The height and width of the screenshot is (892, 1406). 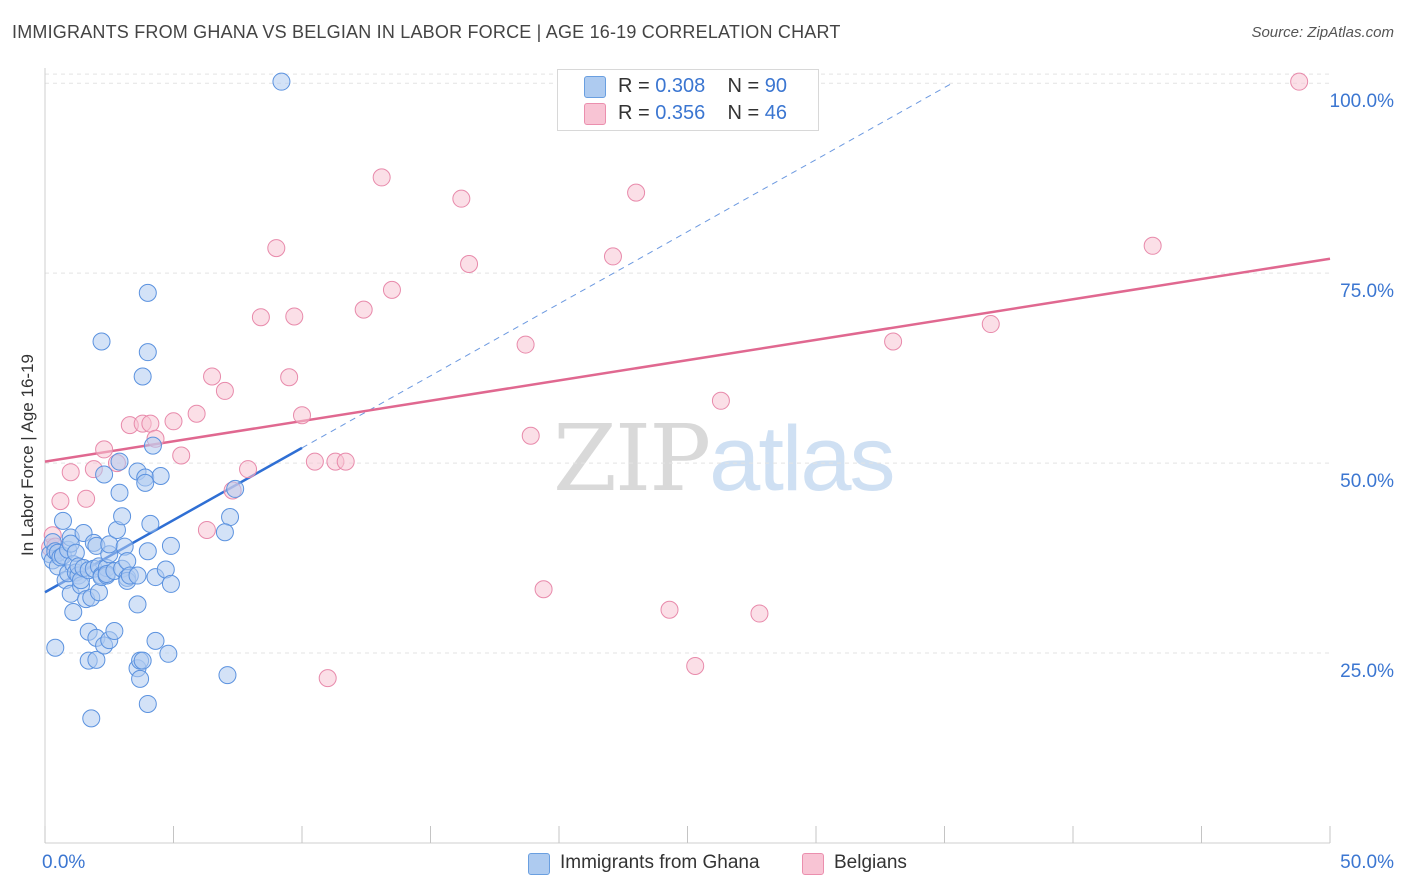 What do you see at coordinates (64, 862) in the screenshot?
I see `x-tick-label-min: 0.0%` at bounding box center [64, 862].